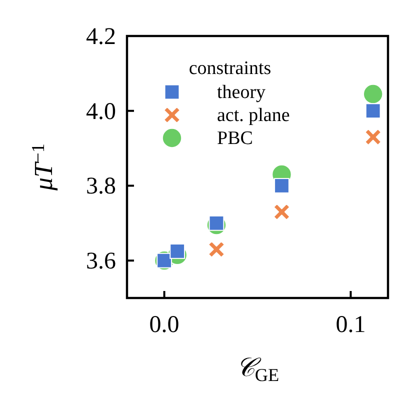 The width and height of the screenshot is (415, 408). What do you see at coordinates (101, 37) in the screenshot?
I see `y-tick-label: 4.2` at bounding box center [101, 37].